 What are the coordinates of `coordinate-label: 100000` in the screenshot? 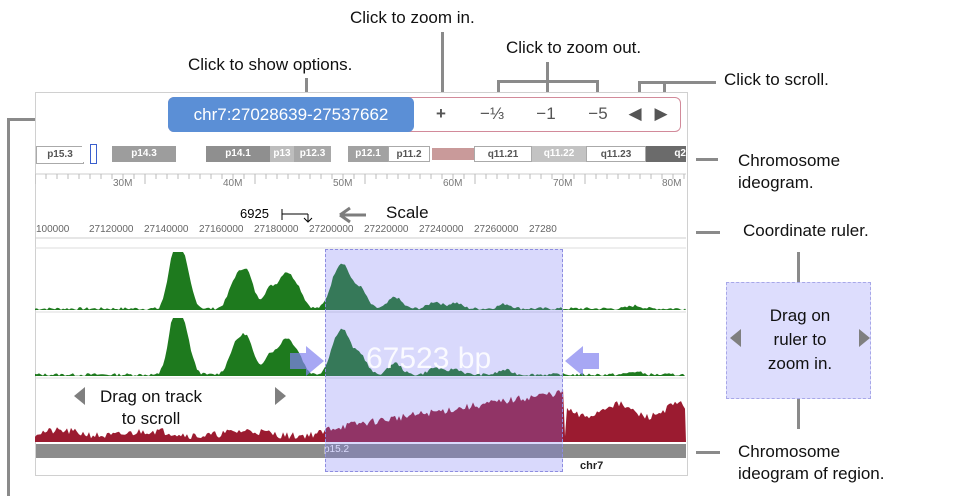 It's located at (53, 229).